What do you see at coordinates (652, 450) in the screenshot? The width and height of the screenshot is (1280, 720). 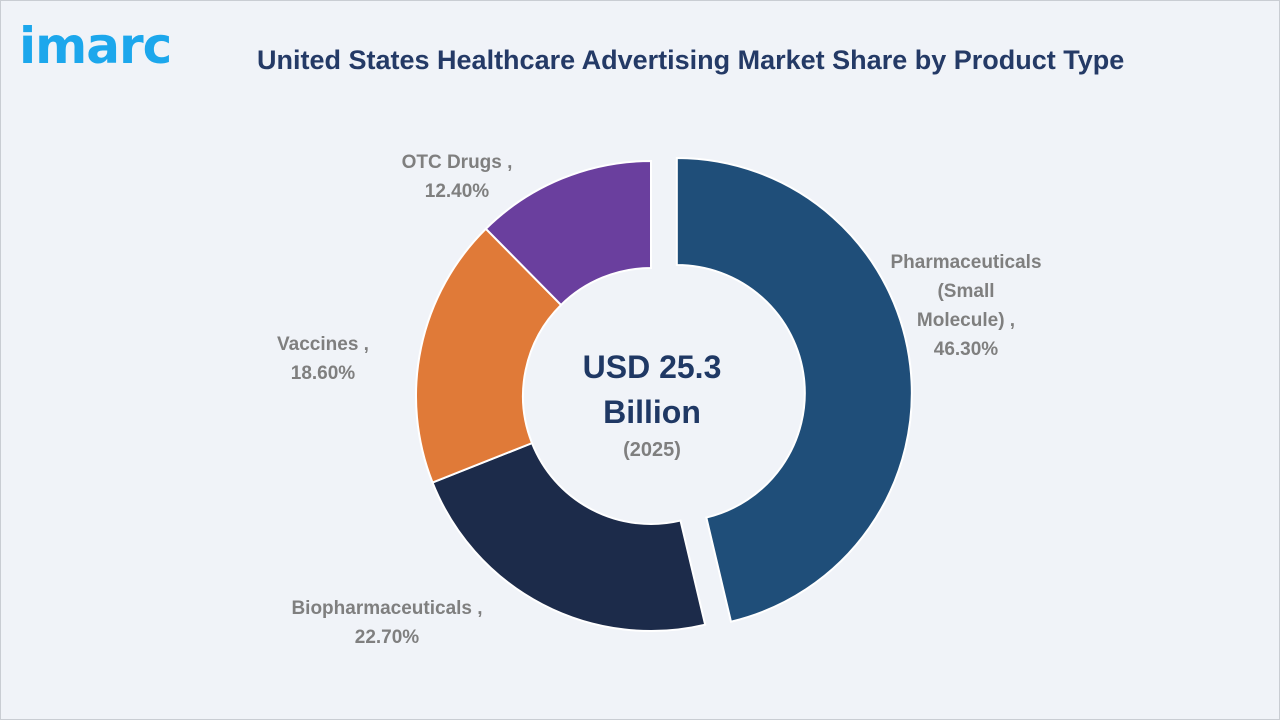 I see `center-year: (2025)` at bounding box center [652, 450].